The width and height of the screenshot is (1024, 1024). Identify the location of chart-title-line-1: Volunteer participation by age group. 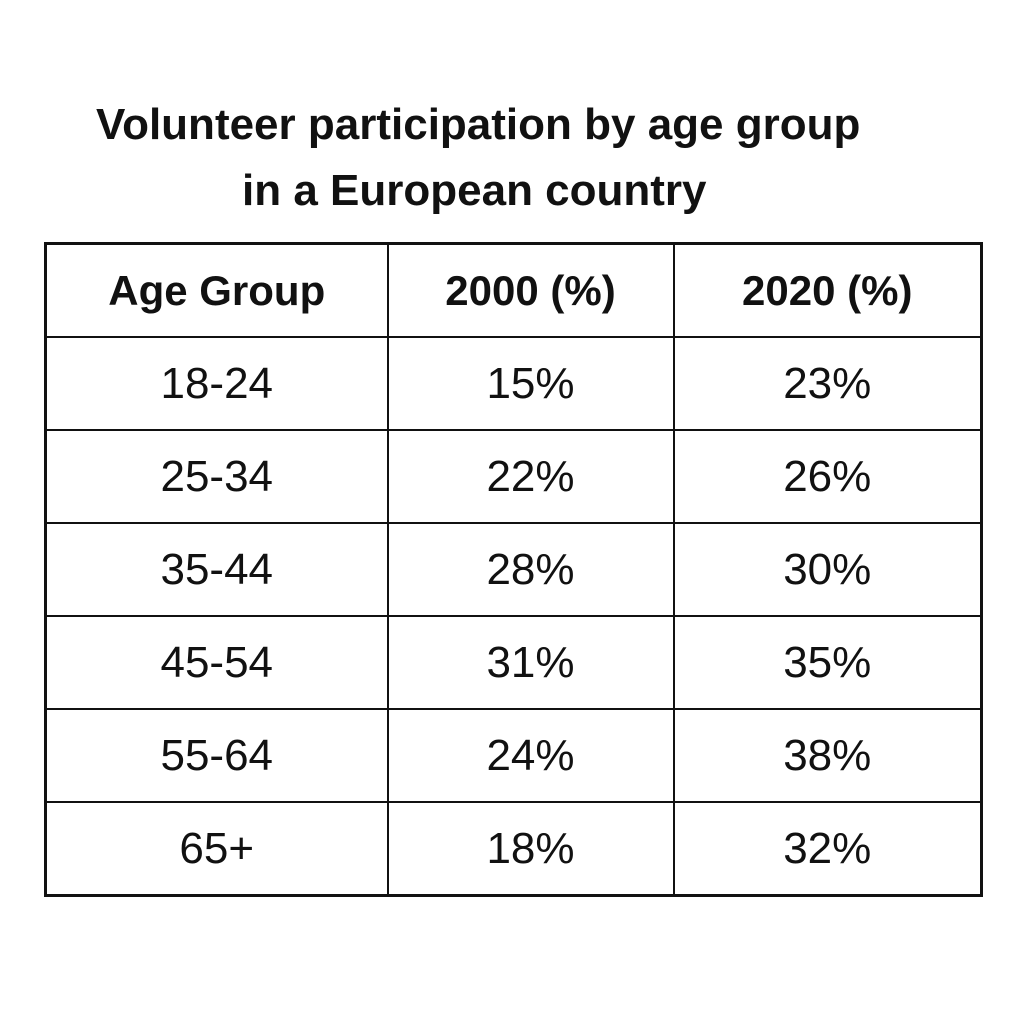
(478, 124).